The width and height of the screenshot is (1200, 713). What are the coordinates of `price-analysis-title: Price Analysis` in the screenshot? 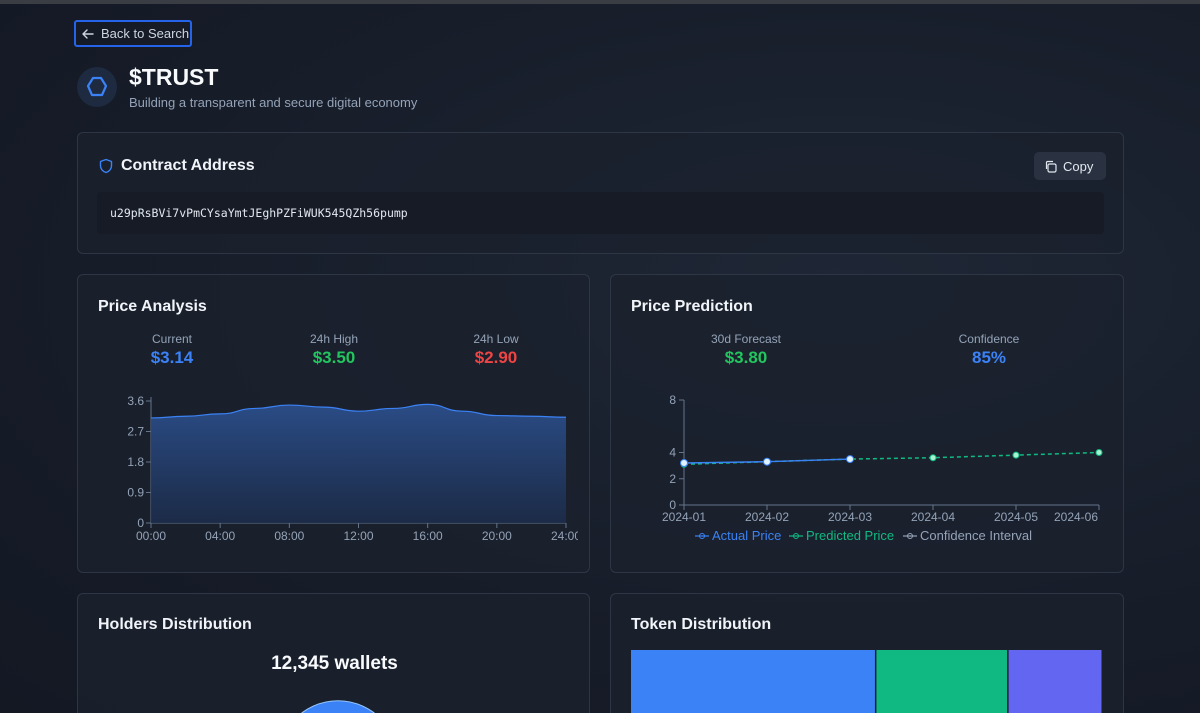 It's located at (152, 306).